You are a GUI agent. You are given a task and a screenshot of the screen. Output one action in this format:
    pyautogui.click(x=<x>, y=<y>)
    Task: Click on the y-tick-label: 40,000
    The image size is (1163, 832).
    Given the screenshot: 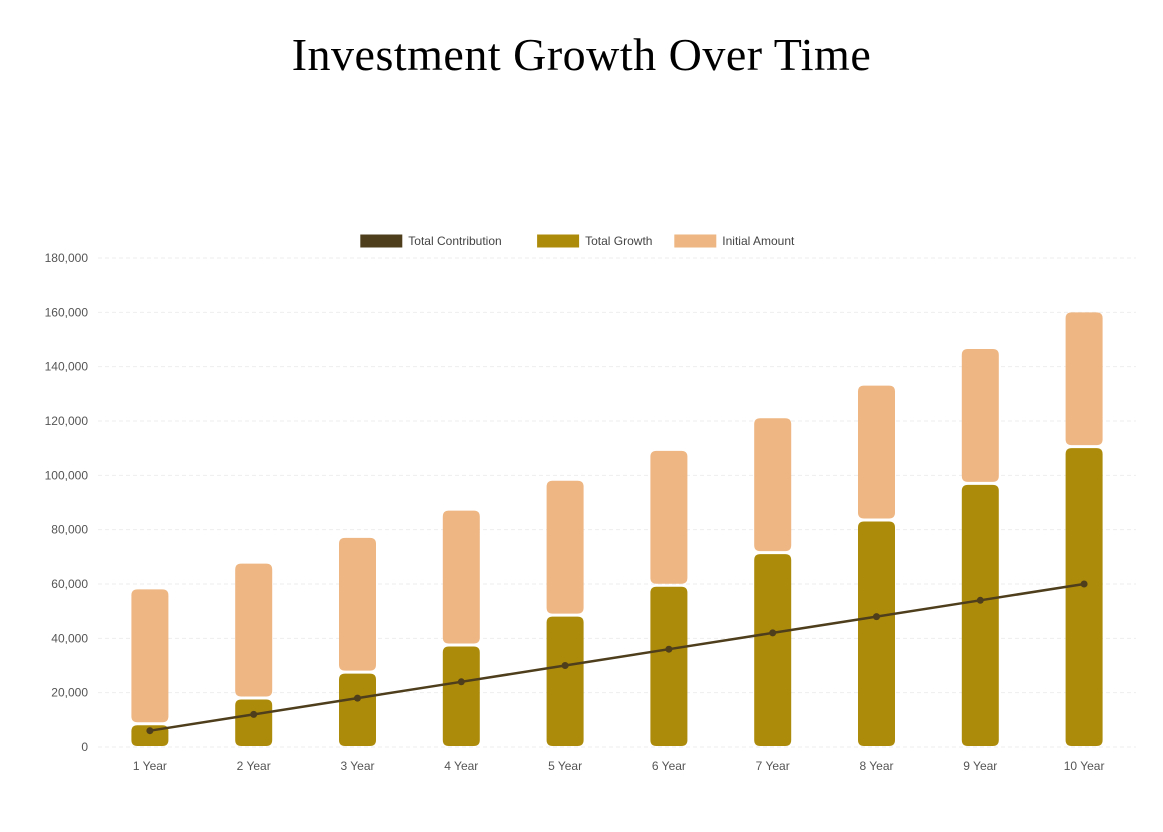 What is the action you would take?
    pyautogui.click(x=69, y=638)
    